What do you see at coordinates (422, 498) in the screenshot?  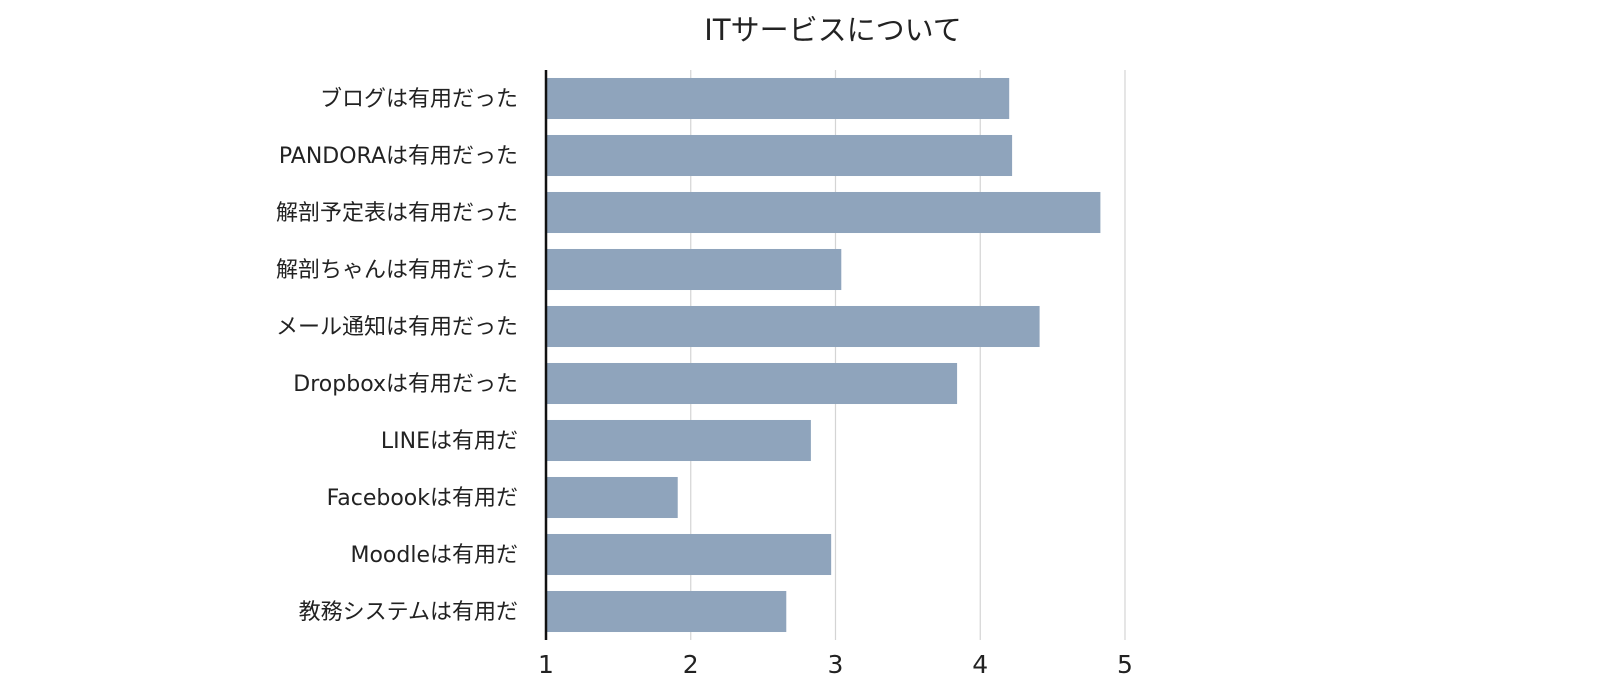 I see `category-label: Facebookは有用だ` at bounding box center [422, 498].